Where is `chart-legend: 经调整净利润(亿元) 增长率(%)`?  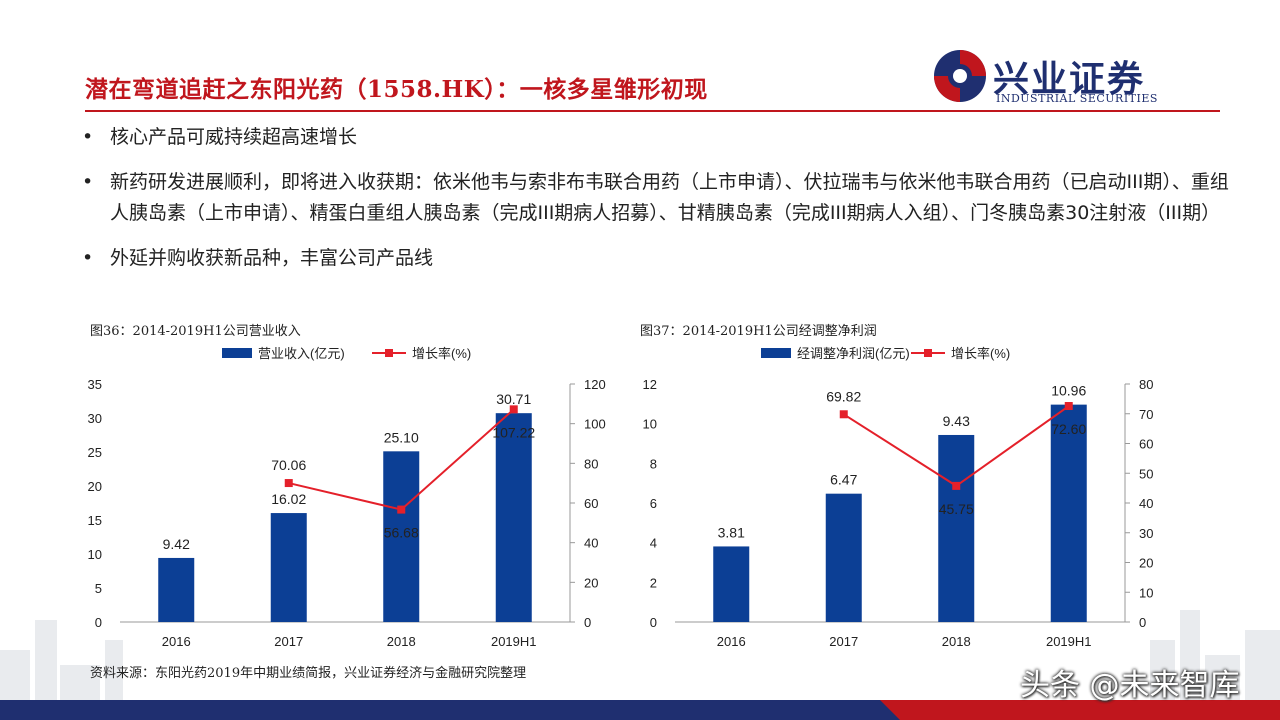 chart-legend: 经调整净利润(亿元) 增长率(%) is located at coordinates (885, 353).